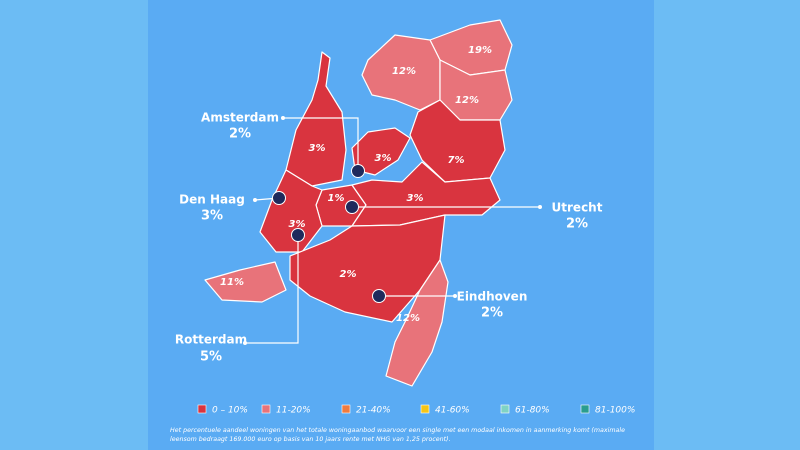 The height and width of the screenshot is (450, 800). I want to click on legend-label: 11-20%, so click(293, 411).